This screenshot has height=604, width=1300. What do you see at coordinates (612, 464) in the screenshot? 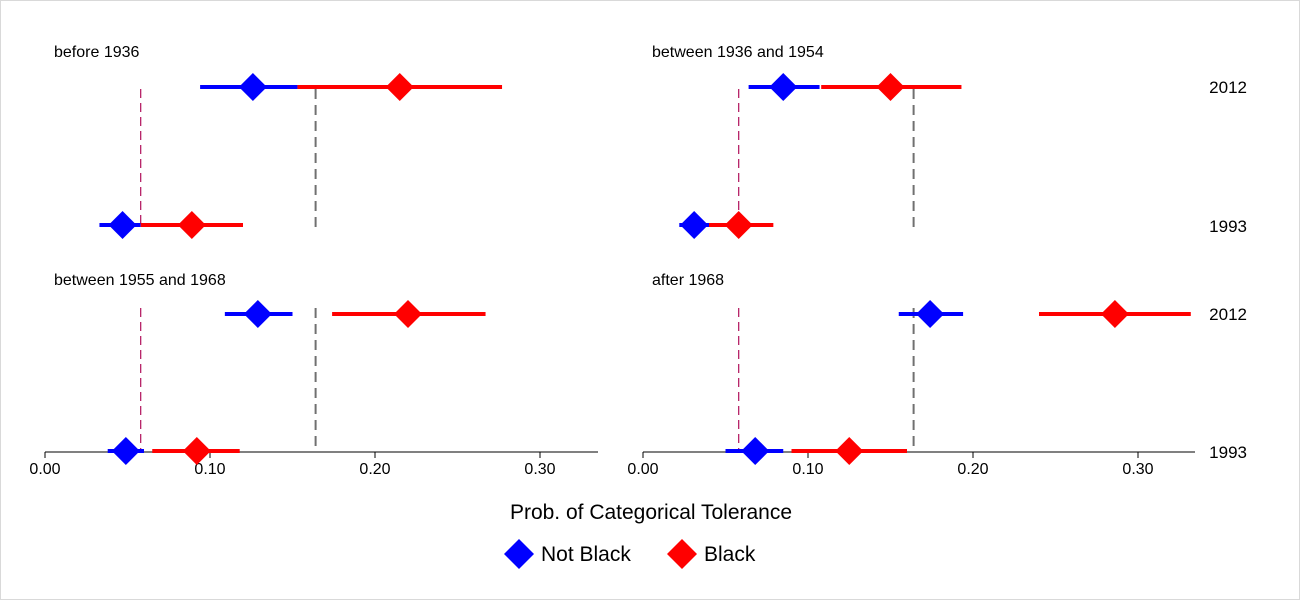
I see `x-axes: 0.00 0.10 0.20 0.30 0.00 0.10 0.20 0.30` at bounding box center [612, 464].